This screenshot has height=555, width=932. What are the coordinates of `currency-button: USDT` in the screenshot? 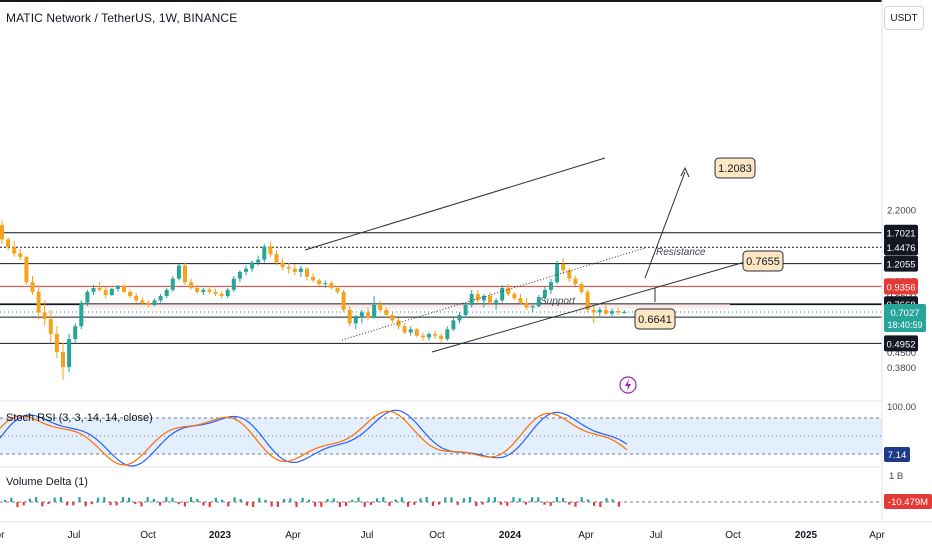 It's located at (904, 18).